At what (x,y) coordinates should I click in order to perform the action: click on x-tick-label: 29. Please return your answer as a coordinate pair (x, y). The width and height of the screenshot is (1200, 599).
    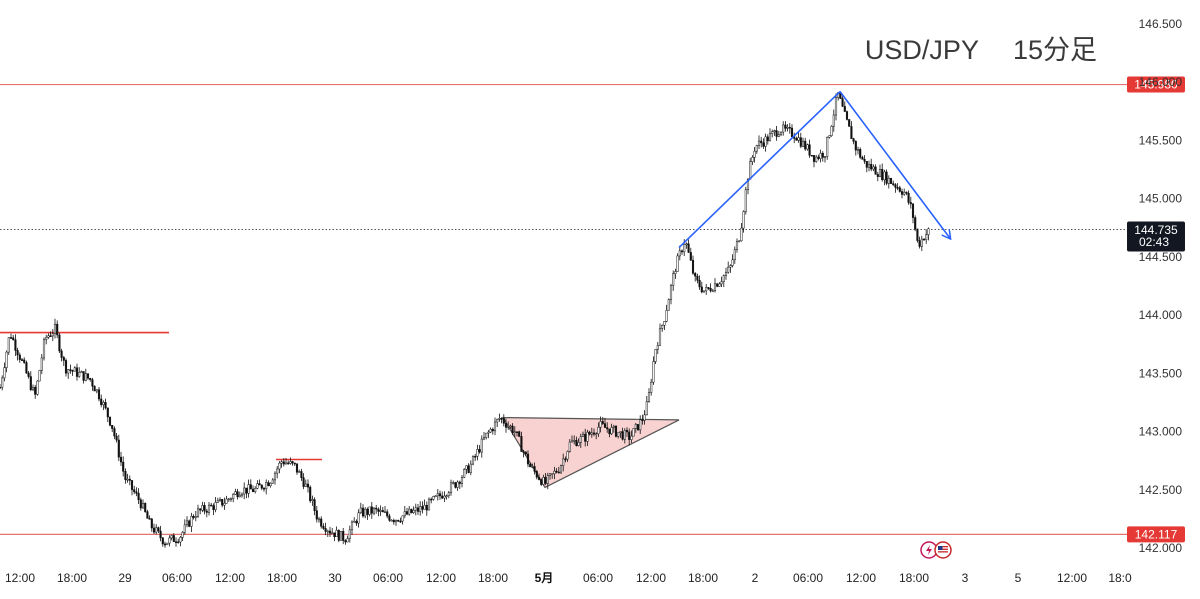
    Looking at the image, I should click on (125, 578).